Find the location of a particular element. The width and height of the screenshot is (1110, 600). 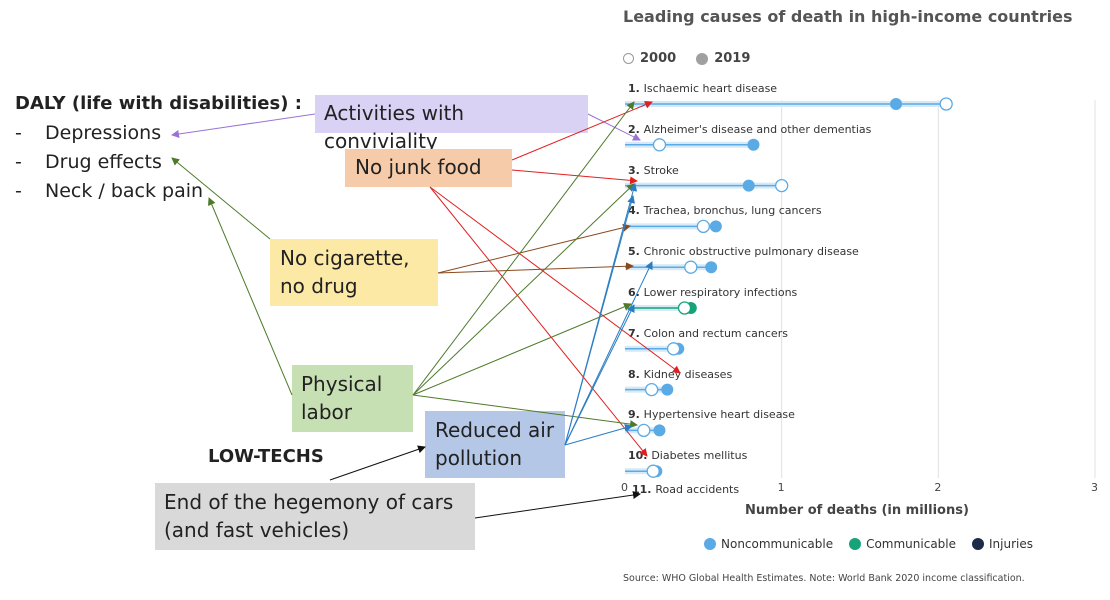

x-tick-label: 0 is located at coordinates (624, 487).